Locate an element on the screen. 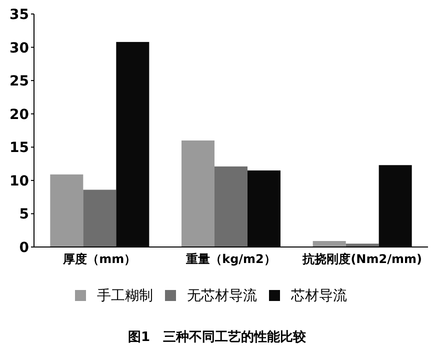  legend-label: 手工糊制 is located at coordinates (125, 296).